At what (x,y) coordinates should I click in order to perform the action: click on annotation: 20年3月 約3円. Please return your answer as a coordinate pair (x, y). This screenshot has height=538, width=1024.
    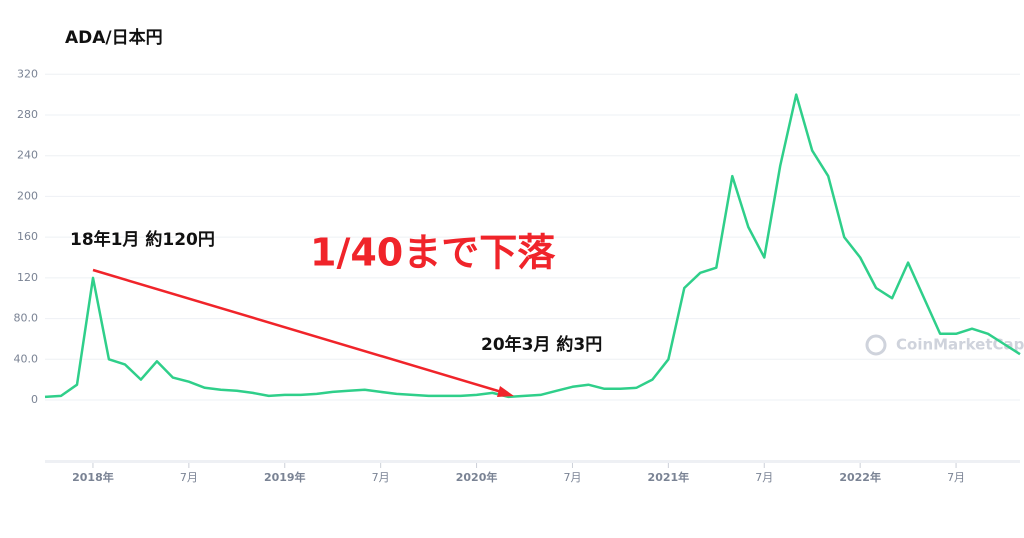
    Looking at the image, I should click on (541, 344).